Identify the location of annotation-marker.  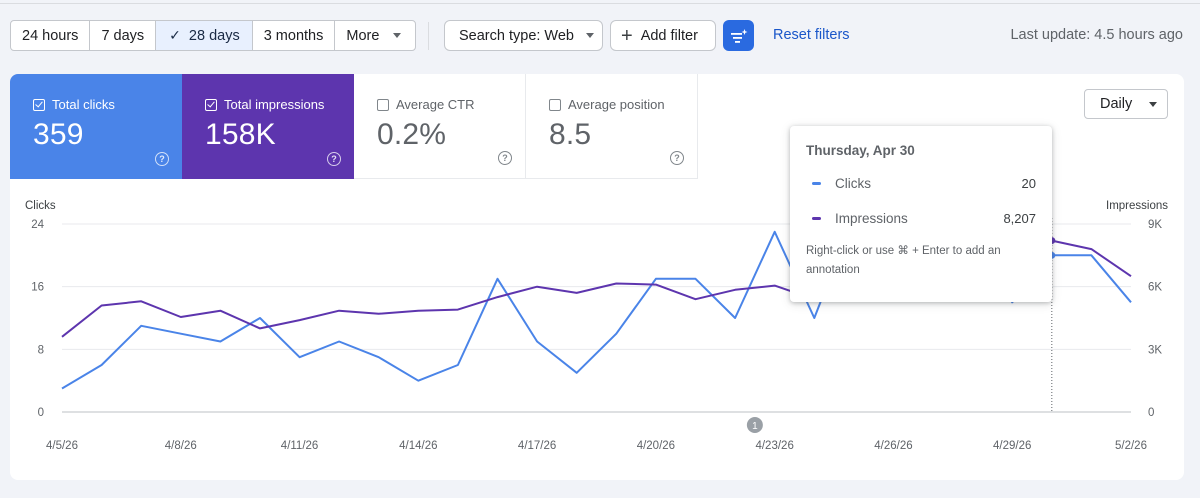
(754, 425).